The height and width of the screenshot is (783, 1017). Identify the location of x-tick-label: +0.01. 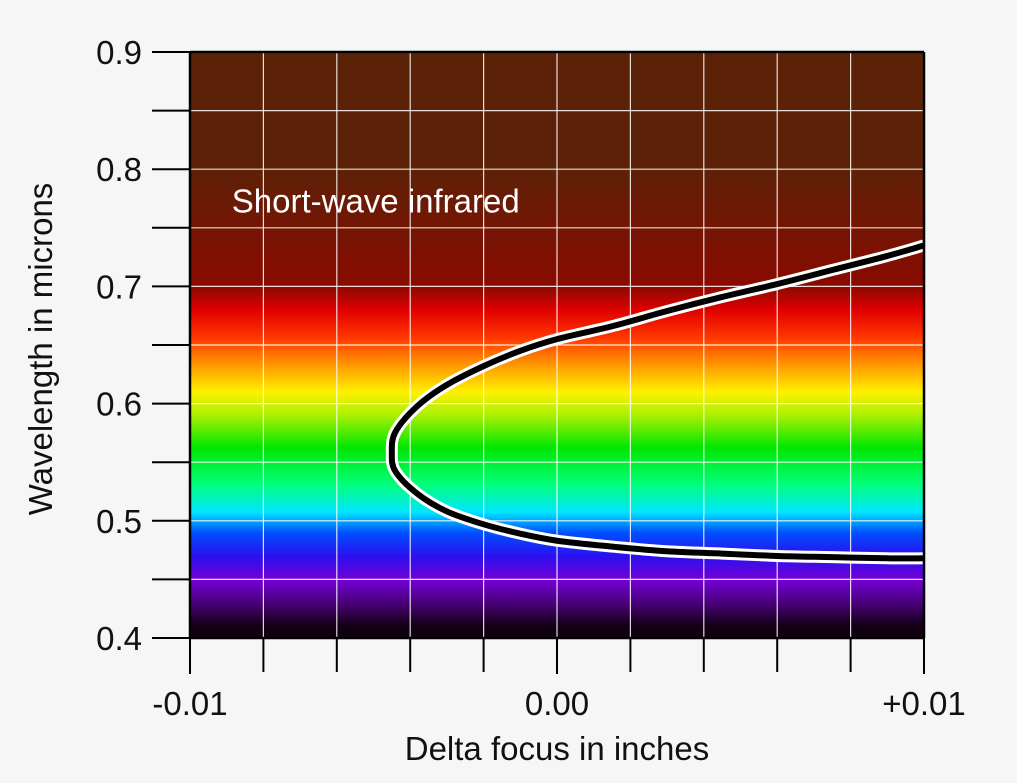
(924, 703).